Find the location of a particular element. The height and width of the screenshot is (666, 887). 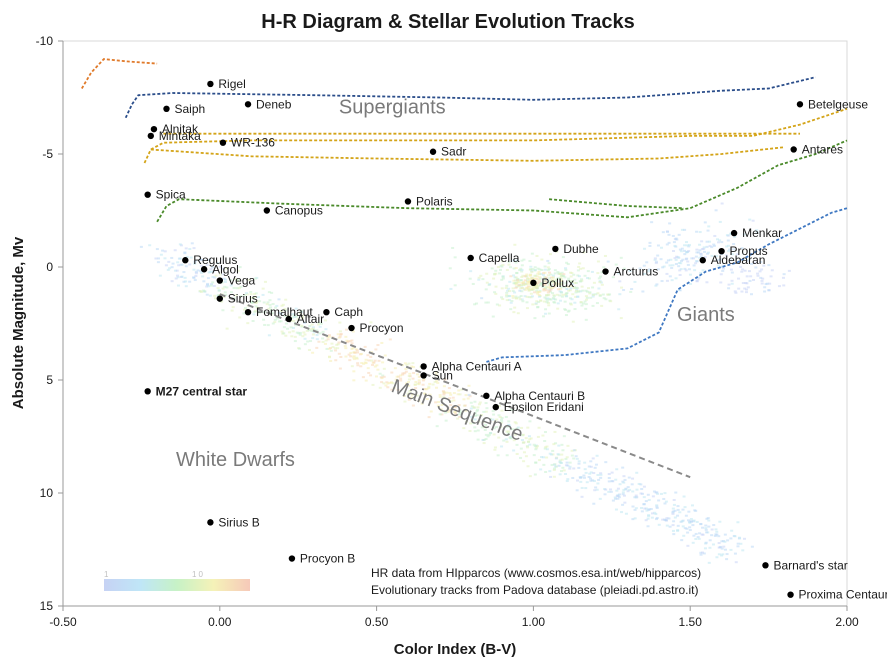

star-label-altair: Altair is located at coordinates (310, 319).